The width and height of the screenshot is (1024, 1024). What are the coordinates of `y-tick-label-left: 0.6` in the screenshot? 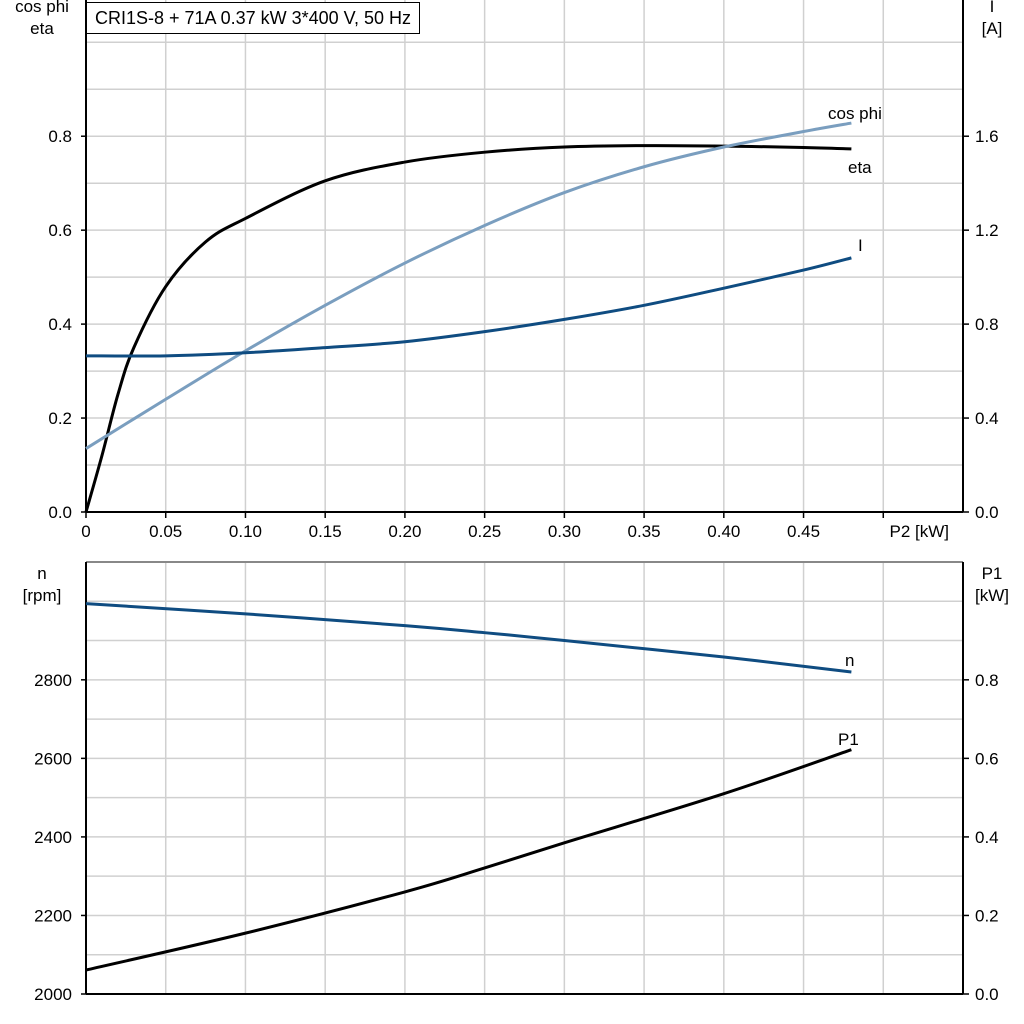 It's located at (60, 230).